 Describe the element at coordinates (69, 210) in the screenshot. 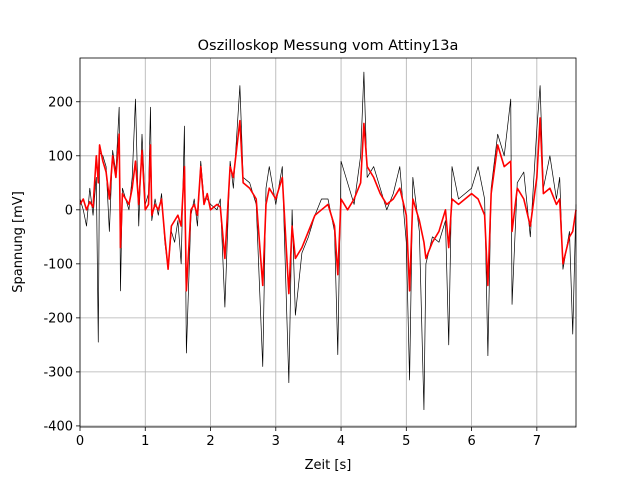

I see `y-tick-label: 0` at that location.